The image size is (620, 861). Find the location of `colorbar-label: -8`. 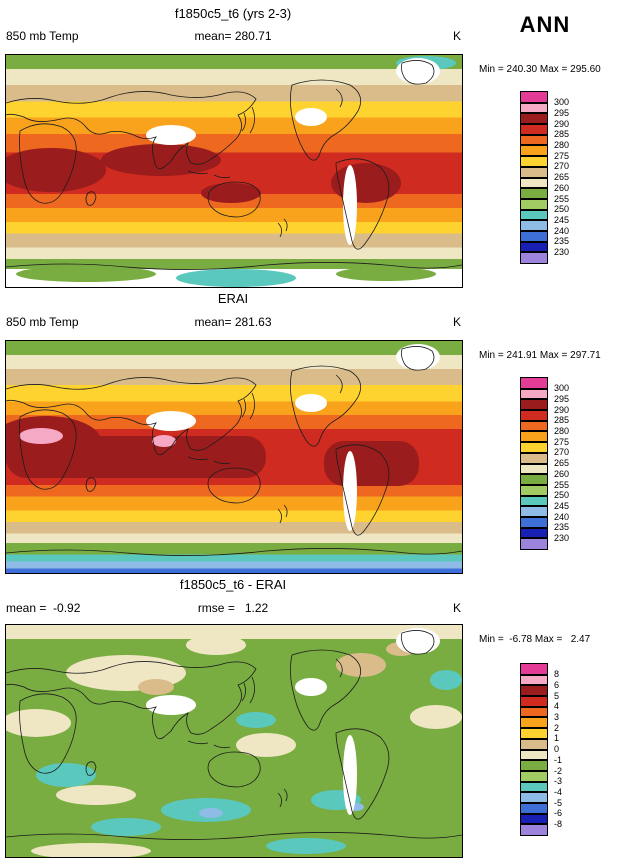

colorbar-label: -8 is located at coordinates (558, 824).